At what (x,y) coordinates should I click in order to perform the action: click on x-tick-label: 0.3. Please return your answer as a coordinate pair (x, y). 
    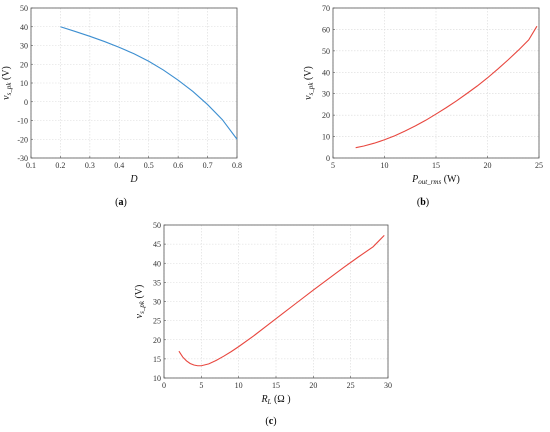
    Looking at the image, I should click on (90, 165).